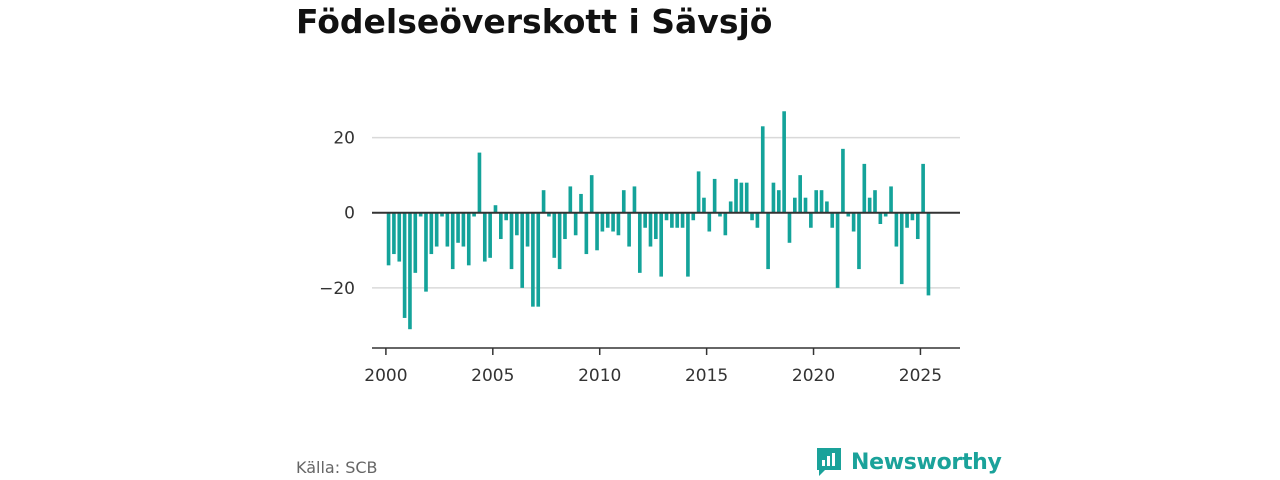 This screenshot has width=1280, height=480. I want to click on x-tick-label: 2005, so click(492, 376).